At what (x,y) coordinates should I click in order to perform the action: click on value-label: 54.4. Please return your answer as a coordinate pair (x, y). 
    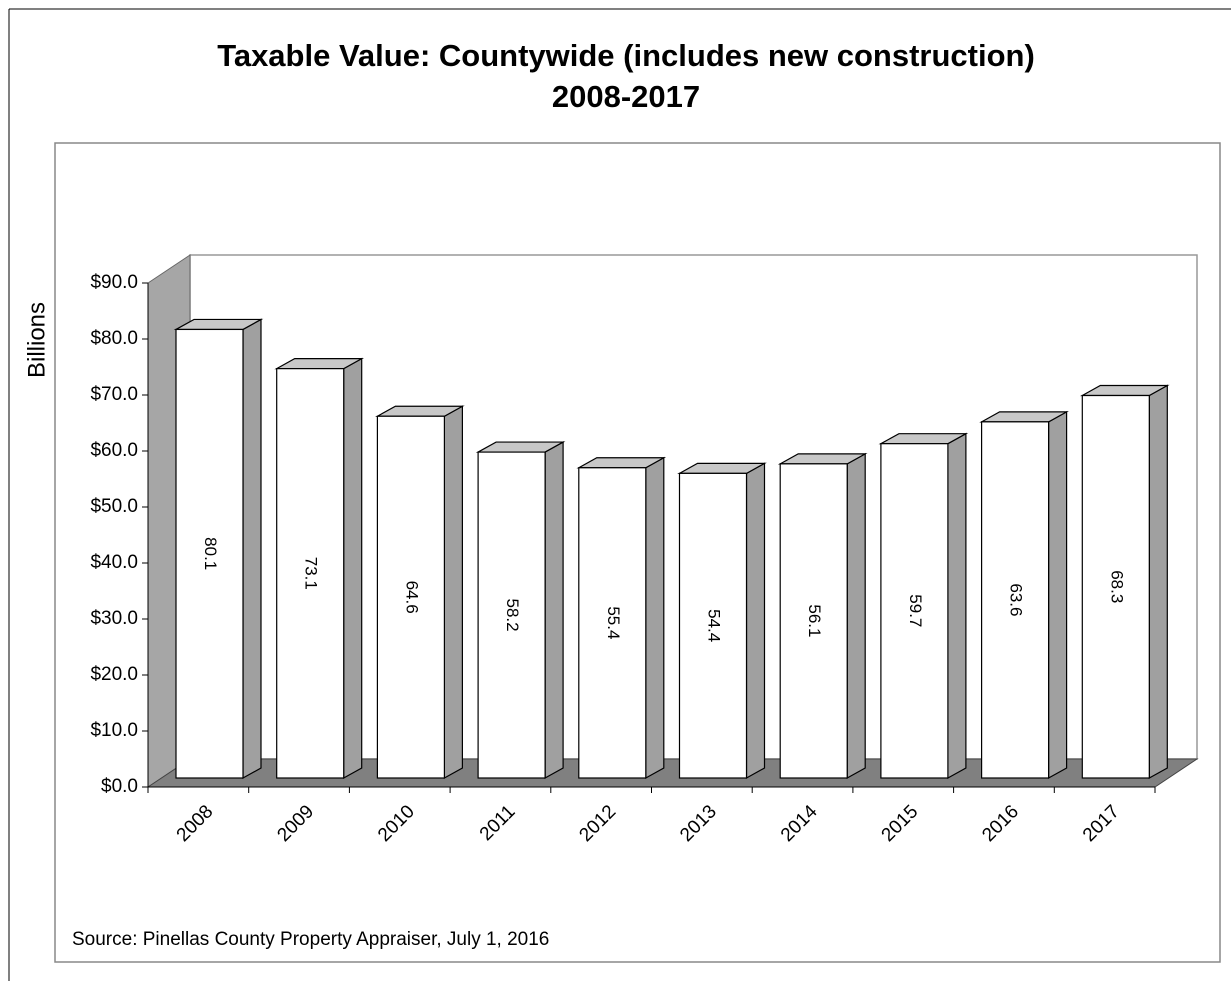
    Looking at the image, I should click on (714, 625).